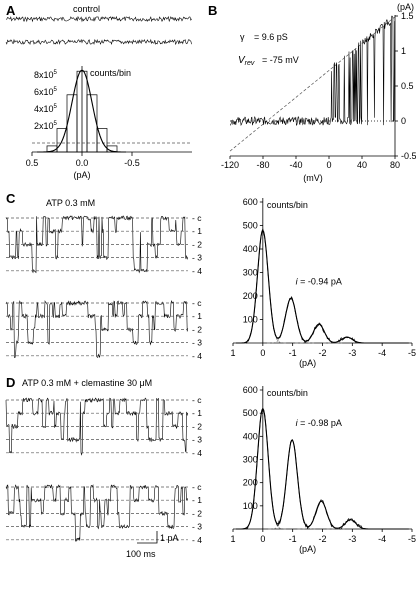 The height and width of the screenshot is (591, 416). Describe the element at coordinates (287, 393) in the screenshot. I see `panel-d-hist-y-unit: counts/bin` at that location.